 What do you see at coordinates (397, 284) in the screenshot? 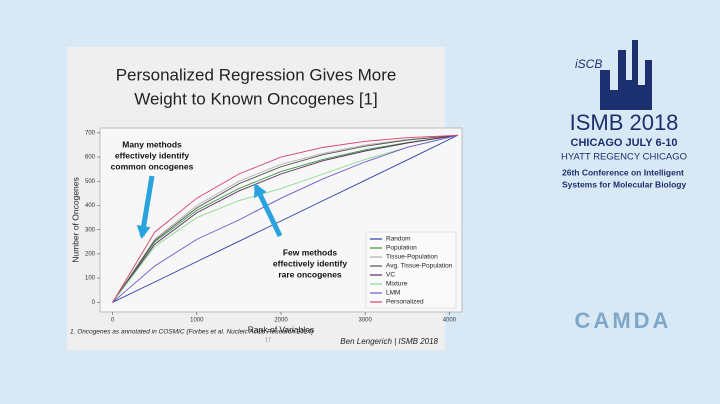
I see `legend-label: Mixture` at bounding box center [397, 284].